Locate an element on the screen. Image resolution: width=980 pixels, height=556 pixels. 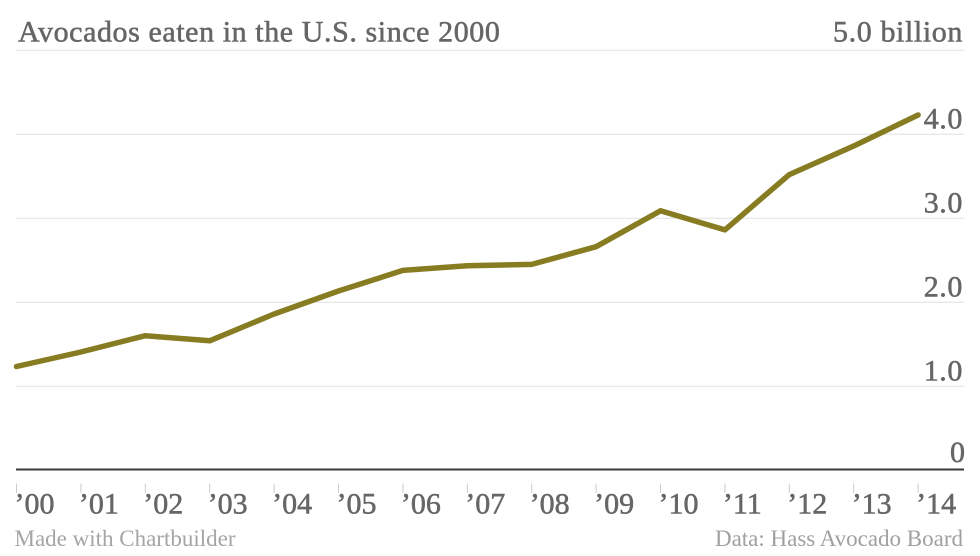
svg-text: Data: Hass Avocado Board is located at coordinates (839, 538).